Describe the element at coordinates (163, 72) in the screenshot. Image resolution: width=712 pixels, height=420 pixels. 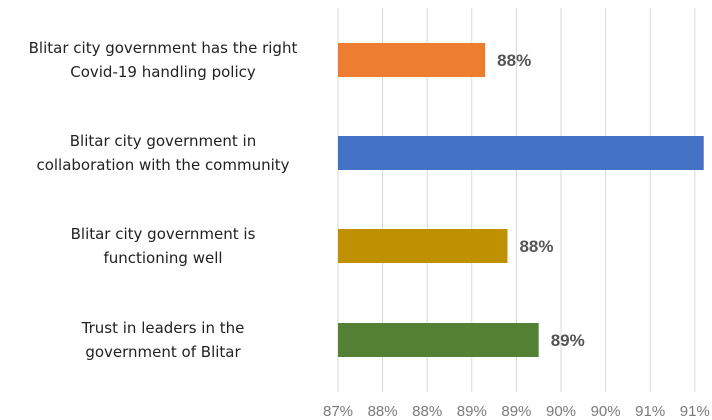
I see `category-label: Covid-19 handling policy` at that location.